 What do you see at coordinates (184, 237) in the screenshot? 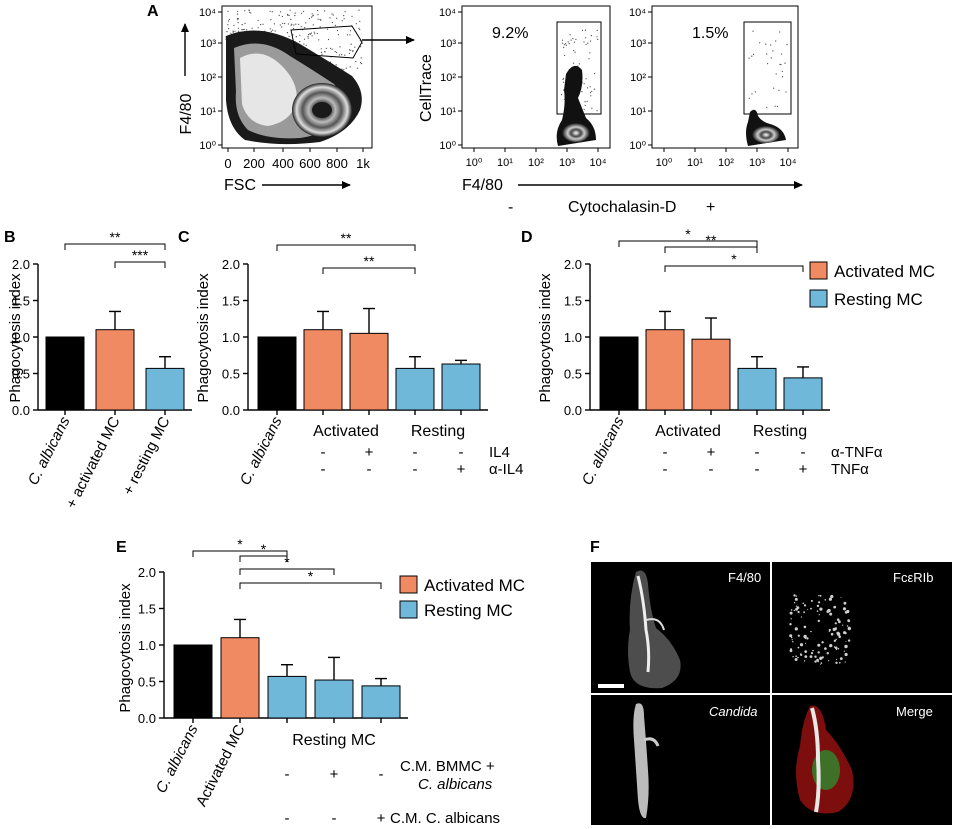
I see `panel-label-c: C` at bounding box center [184, 237].